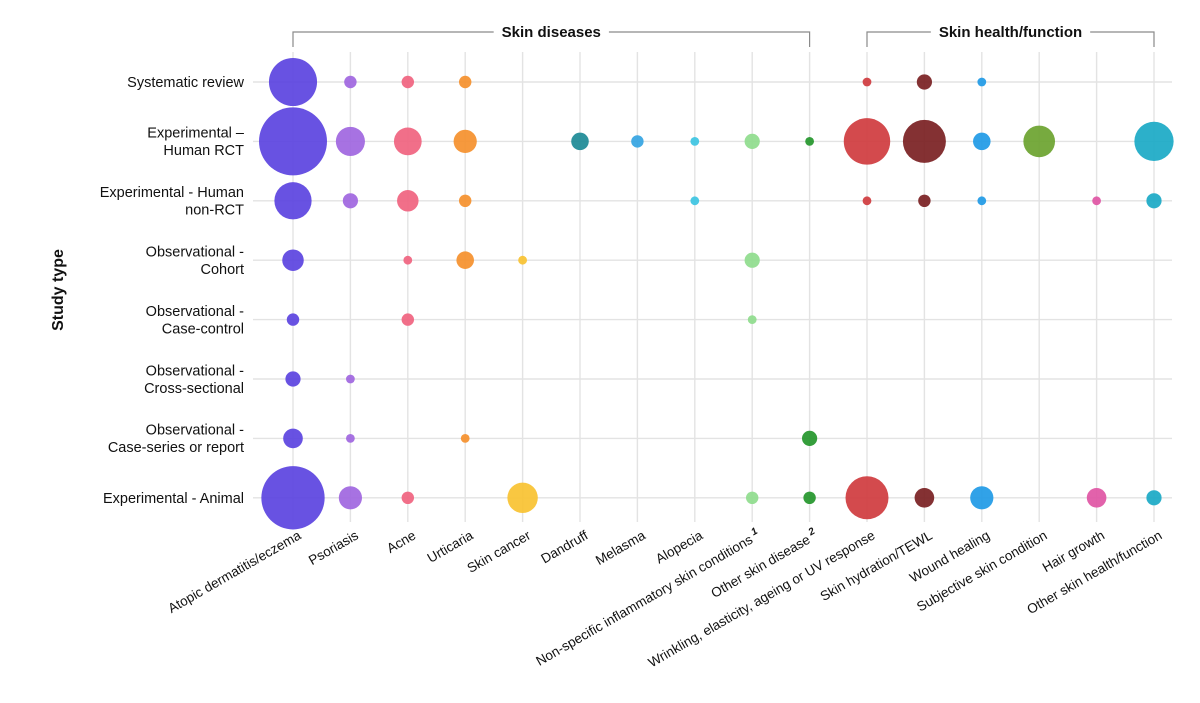 The height and width of the screenshot is (703, 1200). What do you see at coordinates (812, 532) in the screenshot?
I see `column-label-footnote: 2` at bounding box center [812, 532].